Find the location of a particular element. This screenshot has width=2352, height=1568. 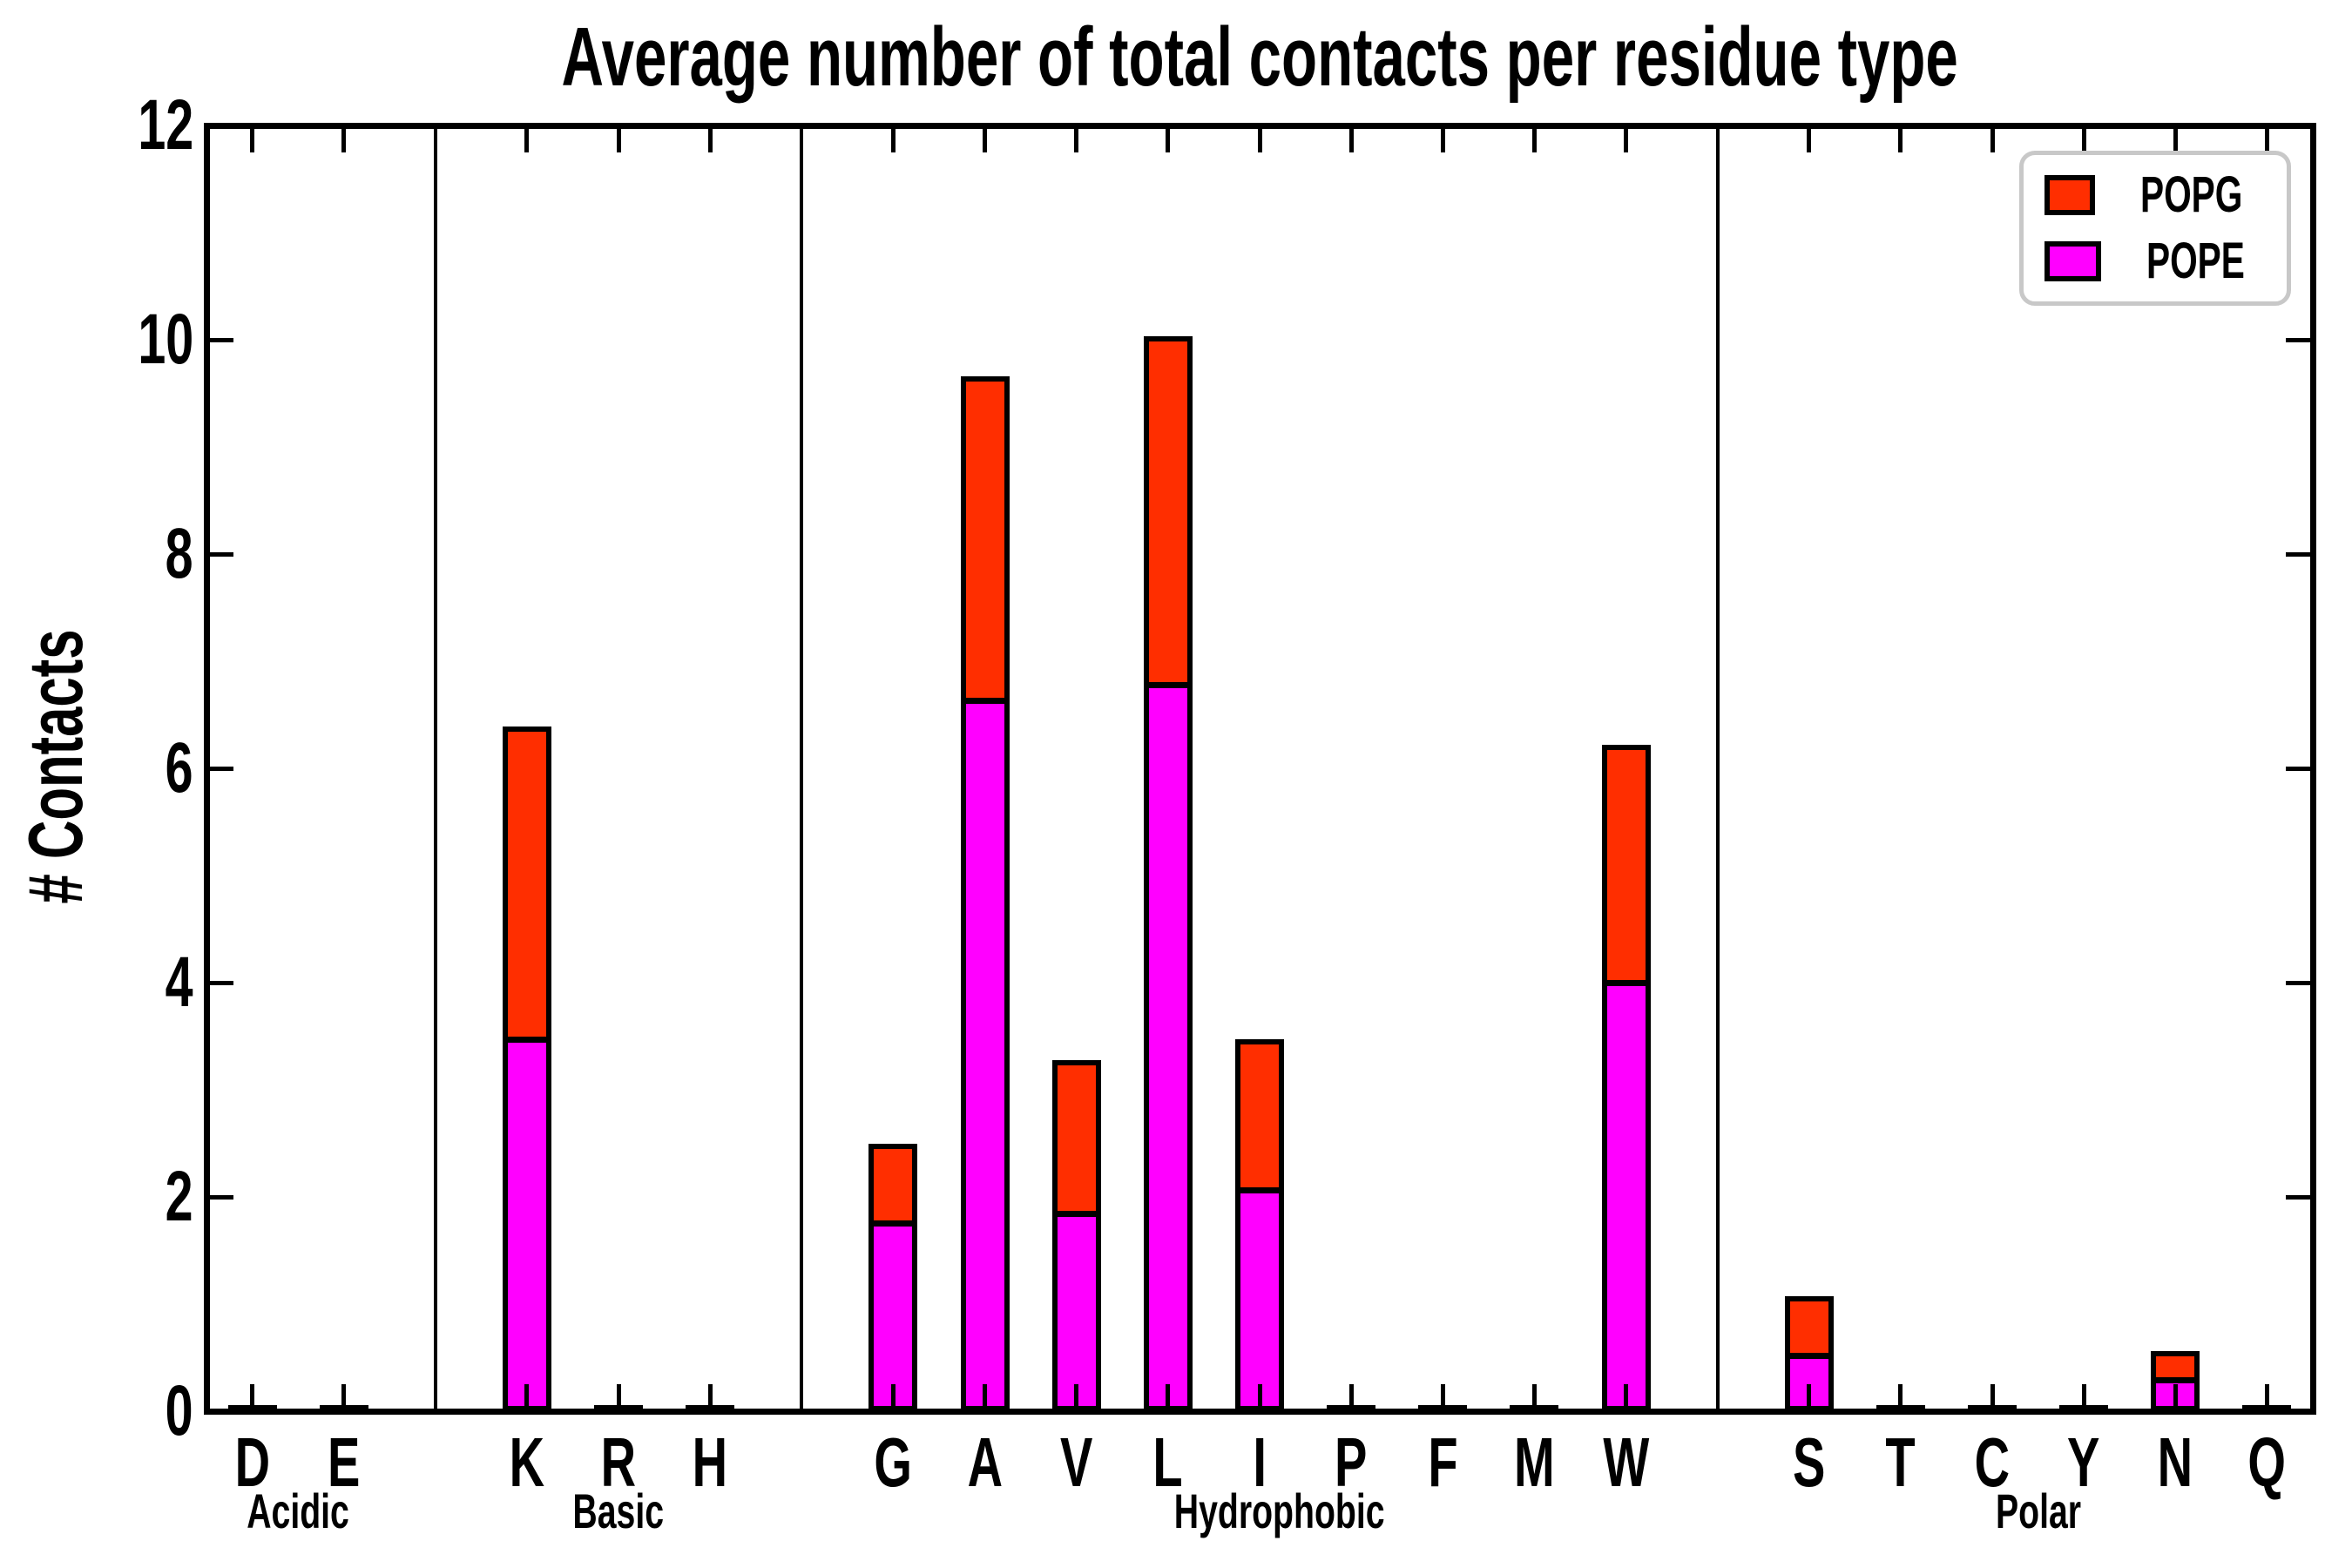

bar-L is located at coordinates (1168, 874).